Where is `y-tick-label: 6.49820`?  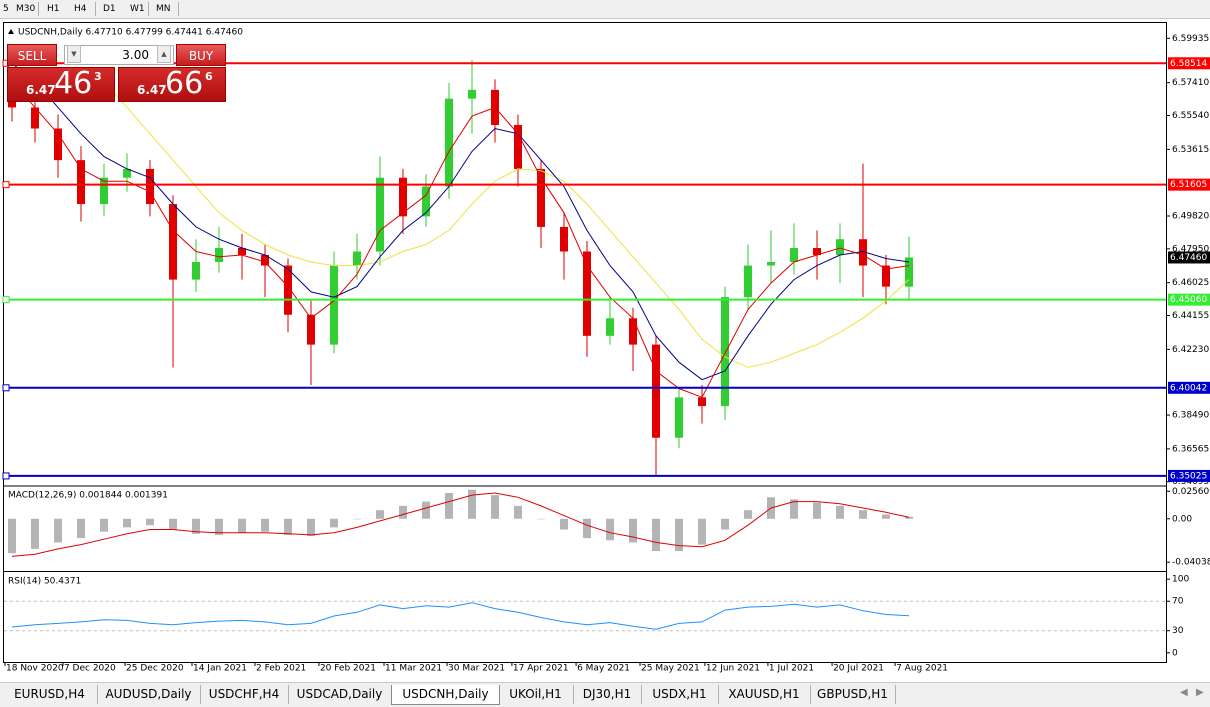
y-tick-label: 6.49820 is located at coordinates (1190, 217).